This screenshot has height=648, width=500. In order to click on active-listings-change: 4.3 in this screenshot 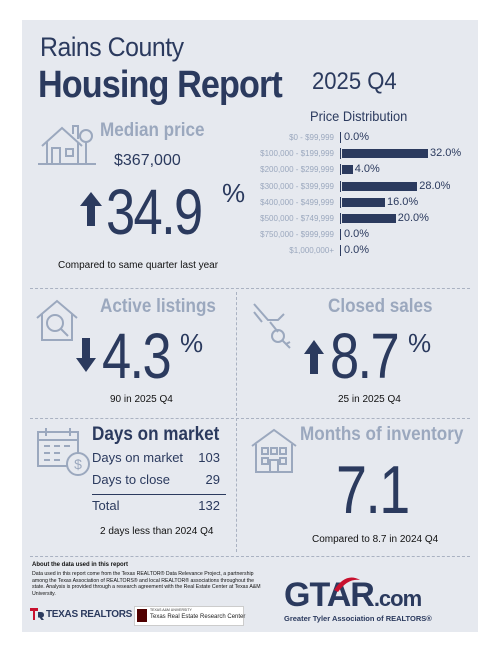, I will do `click(137, 356)`.